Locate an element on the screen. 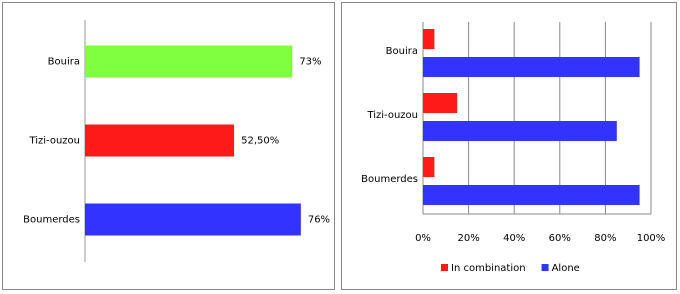 This screenshot has height=294, width=680. x-tick-label: 0% is located at coordinates (423, 238).